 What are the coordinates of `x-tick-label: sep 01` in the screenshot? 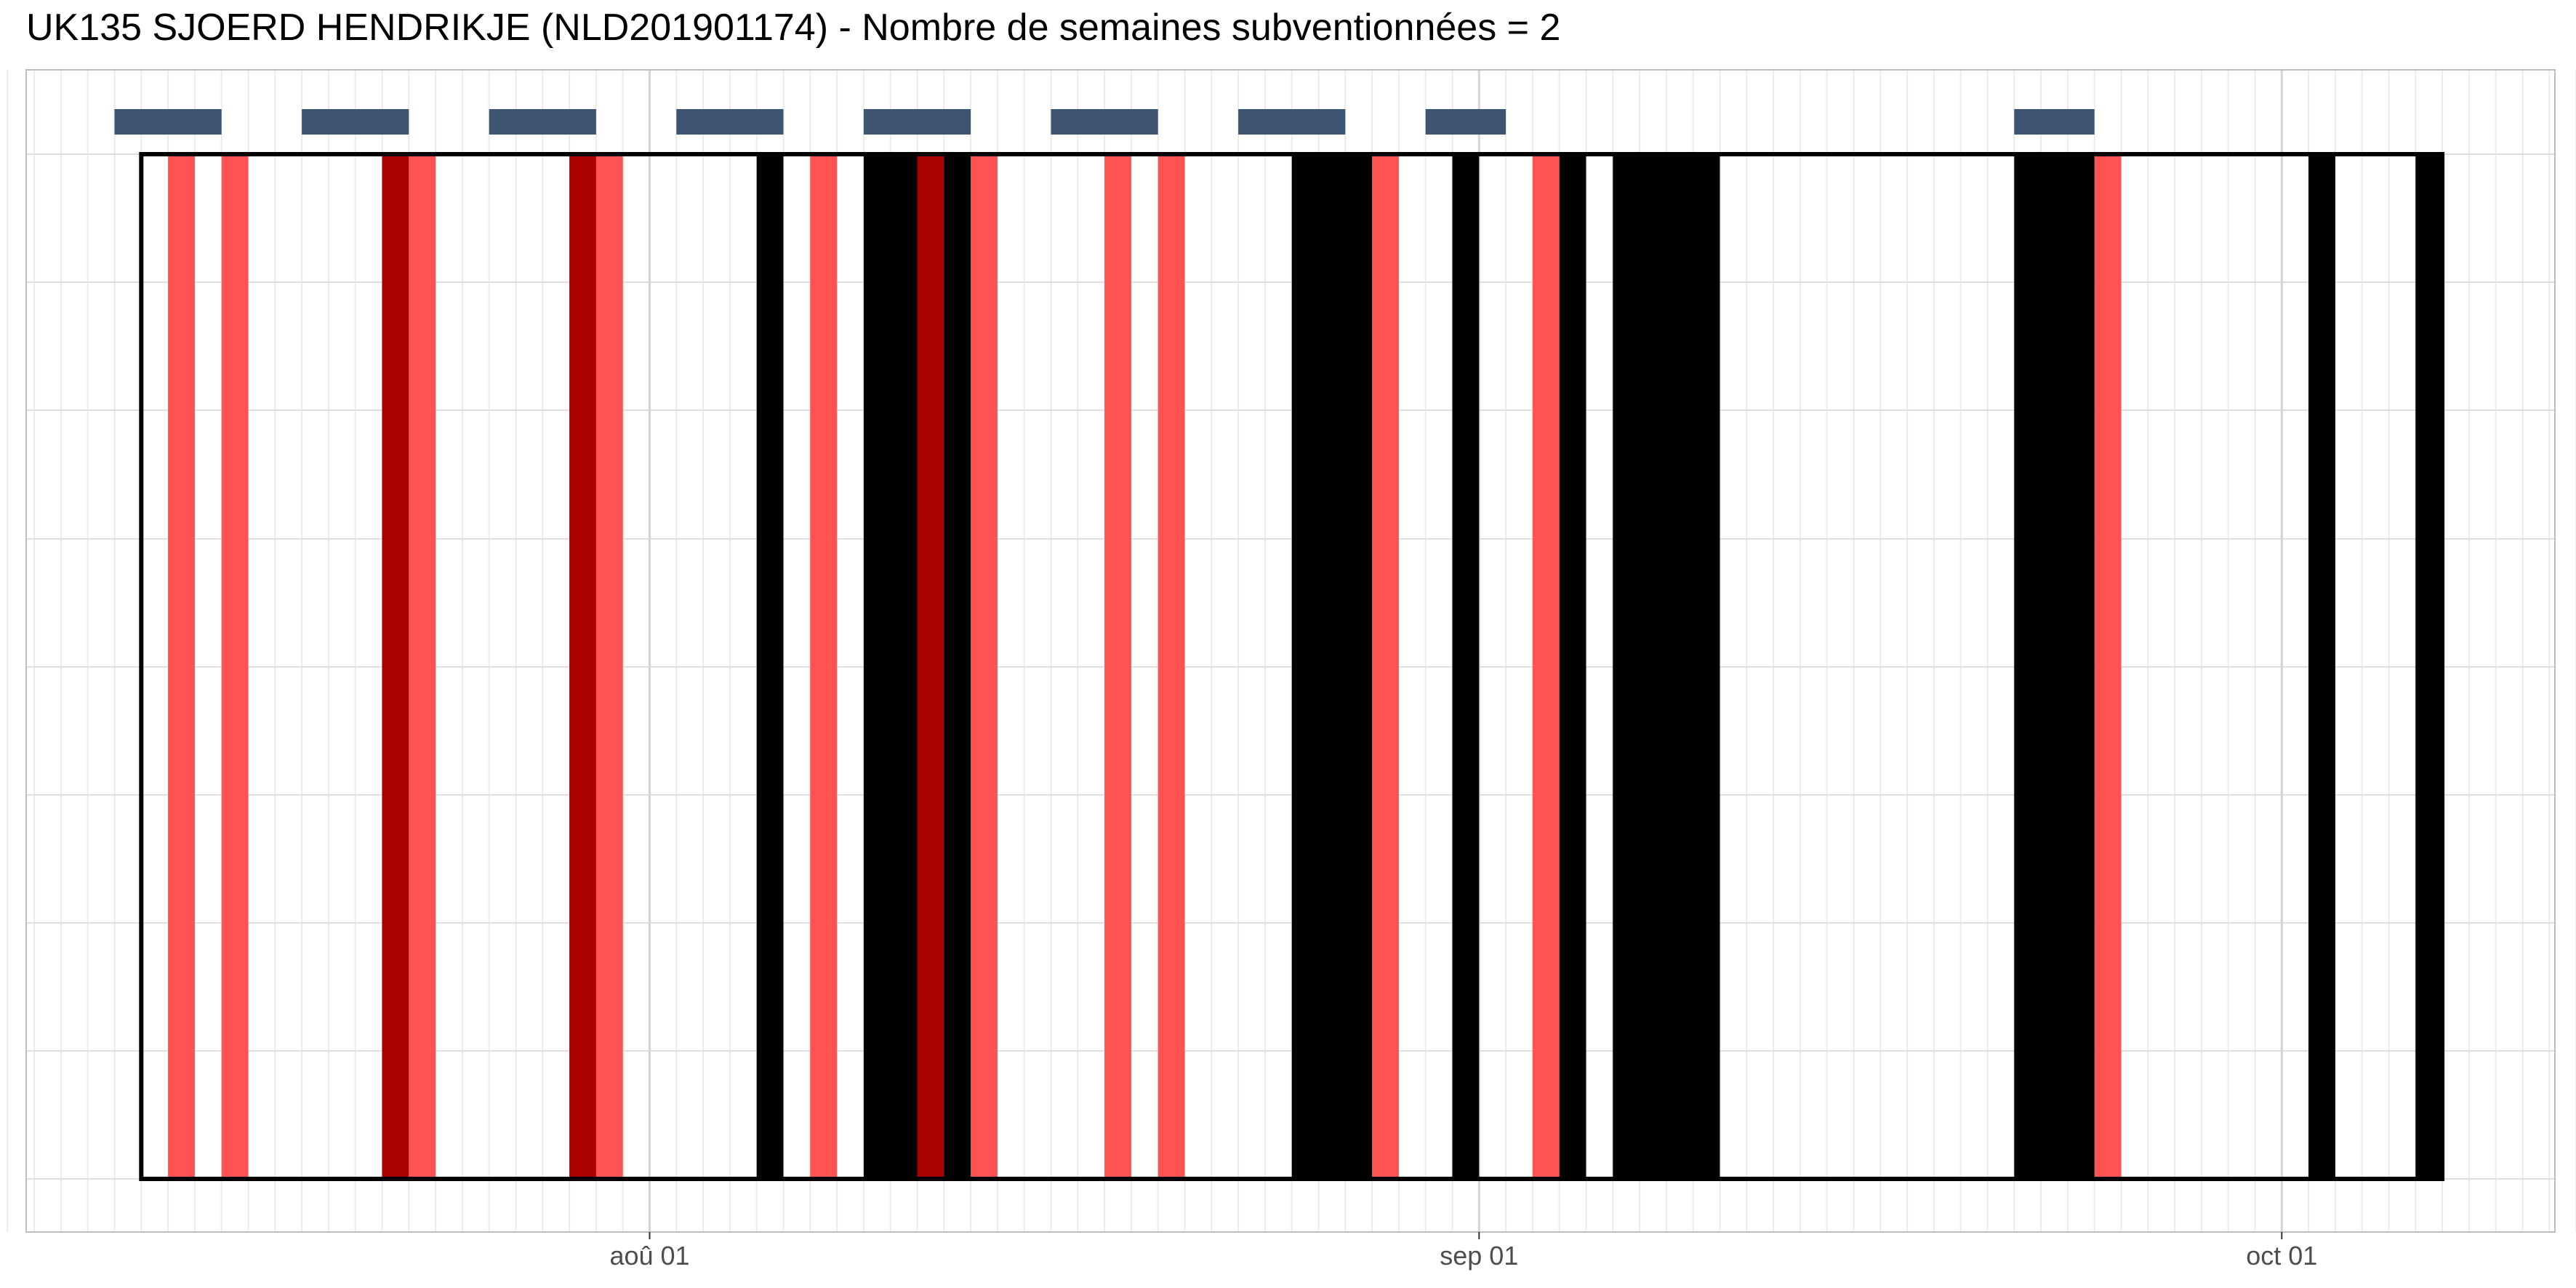 It's located at (1479, 1256).